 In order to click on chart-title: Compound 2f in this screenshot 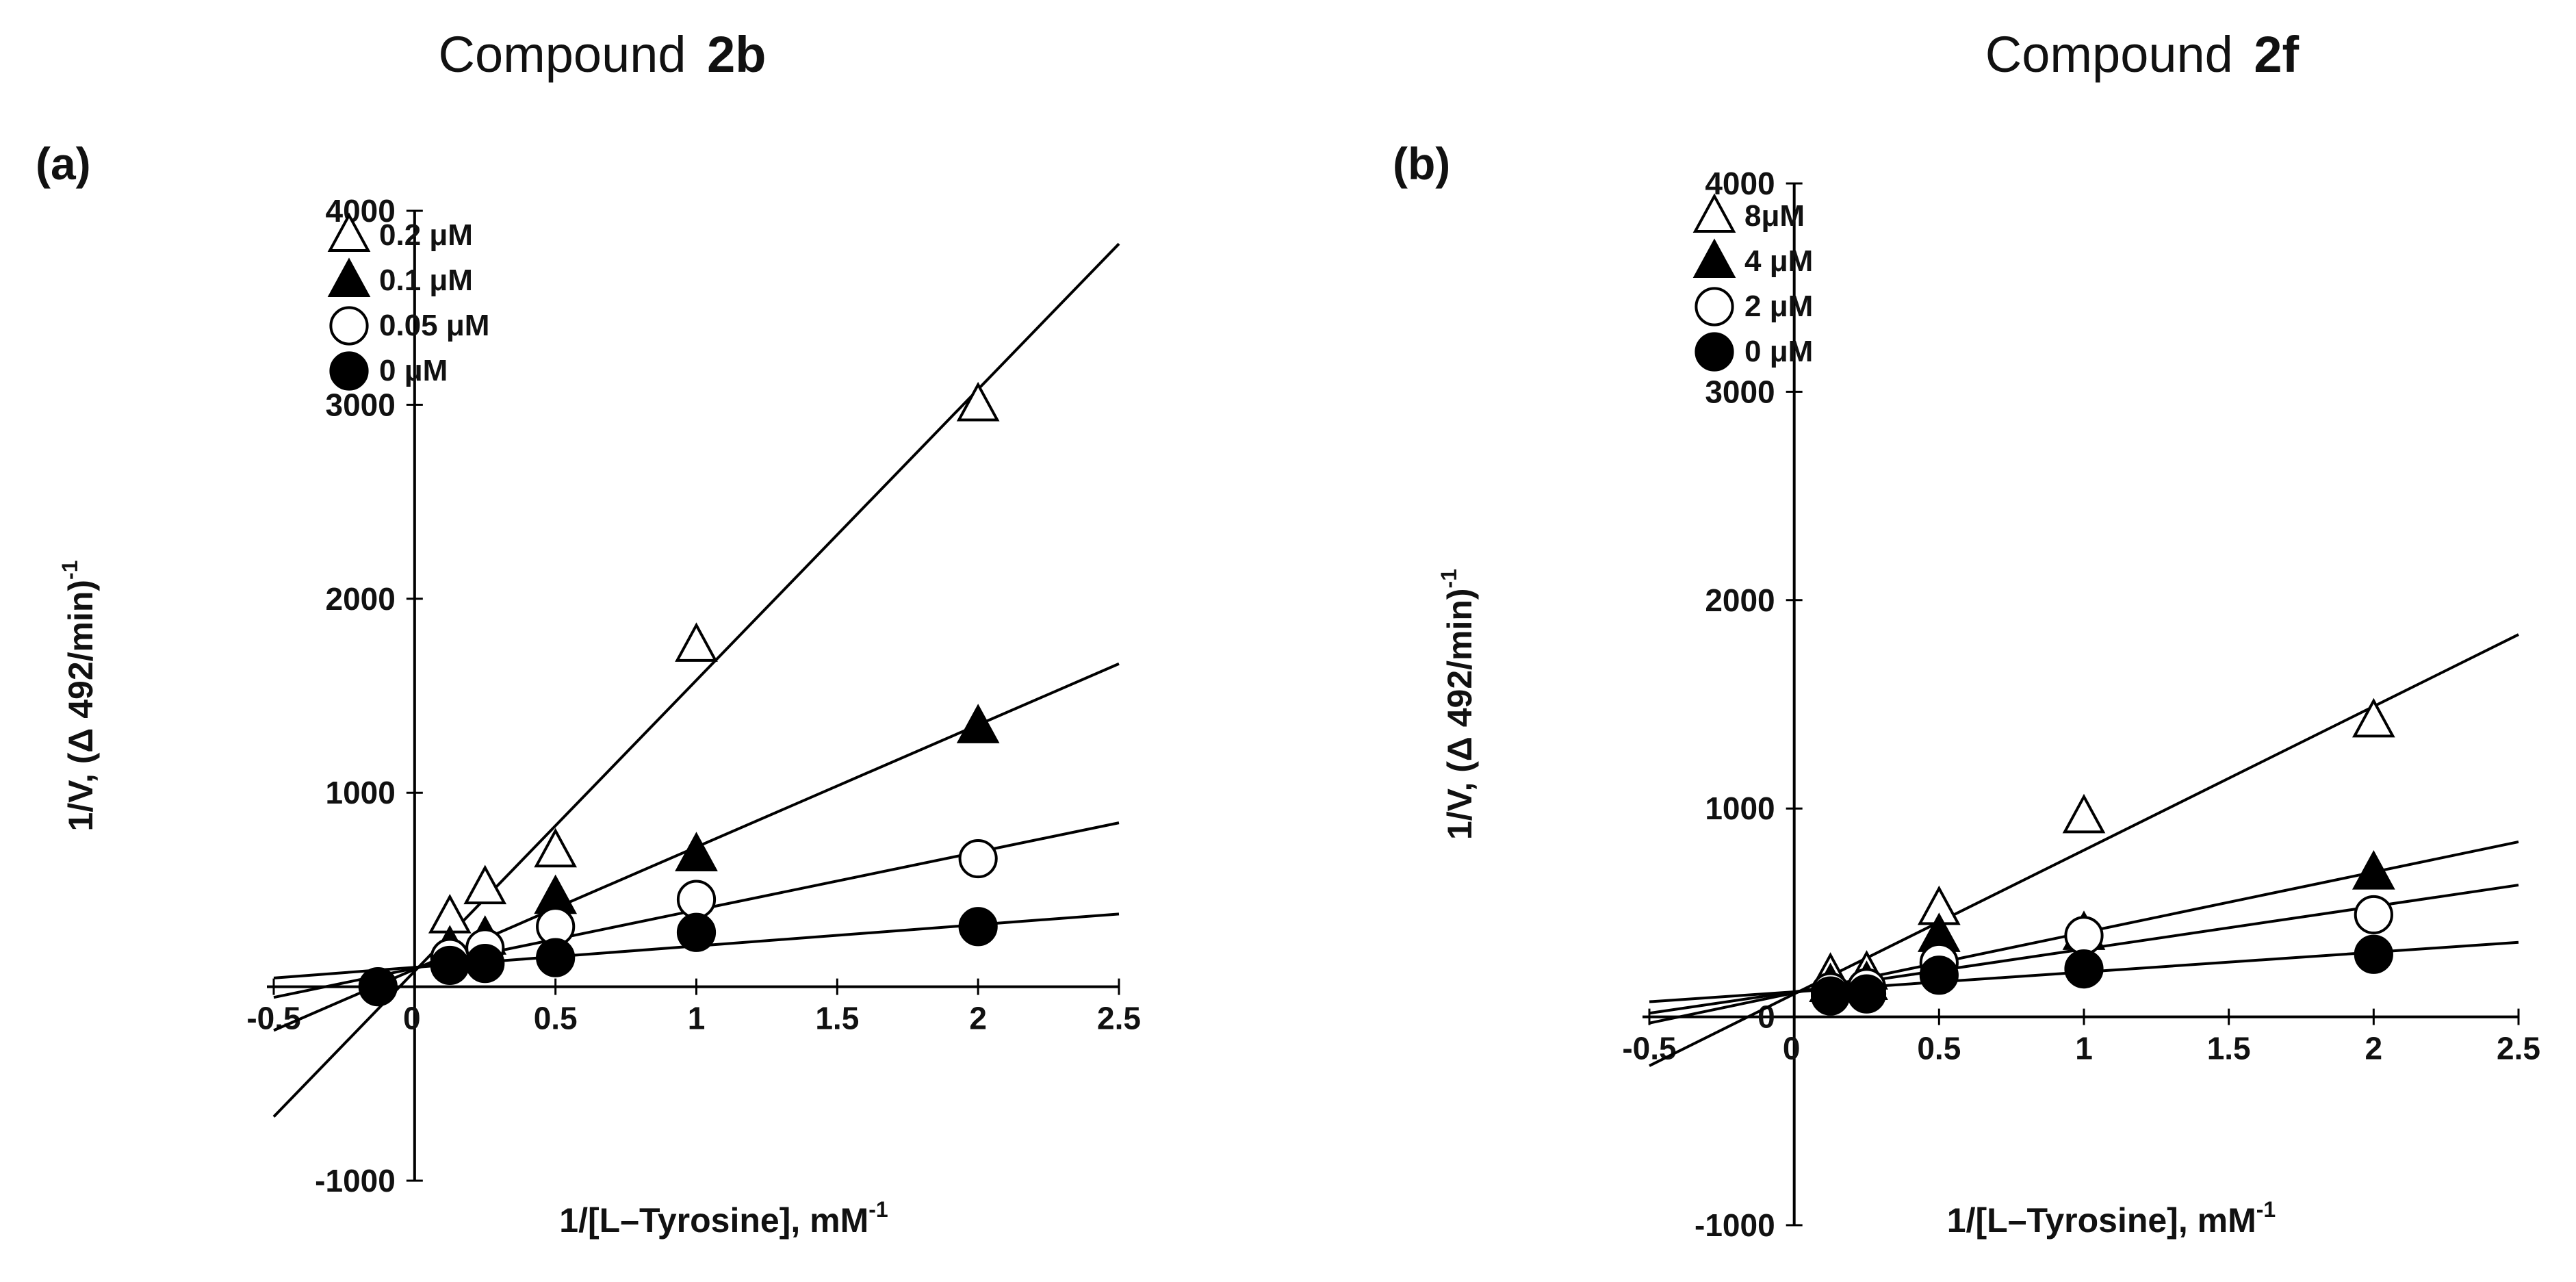, I will do `click(2142, 54)`.